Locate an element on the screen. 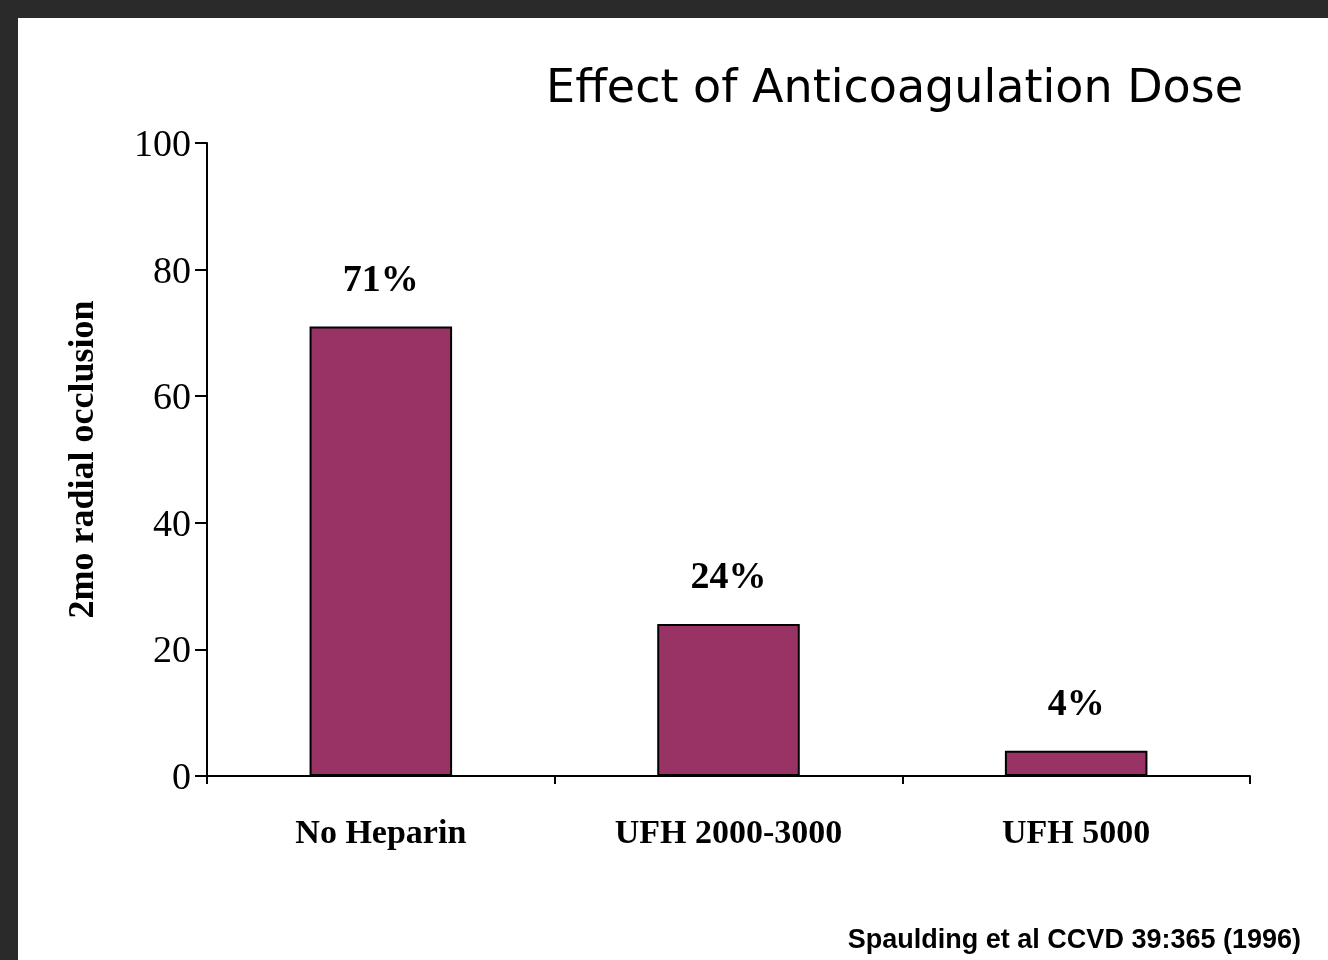 The height and width of the screenshot is (960, 1328). y-tick-label: 60 is located at coordinates (172, 396).